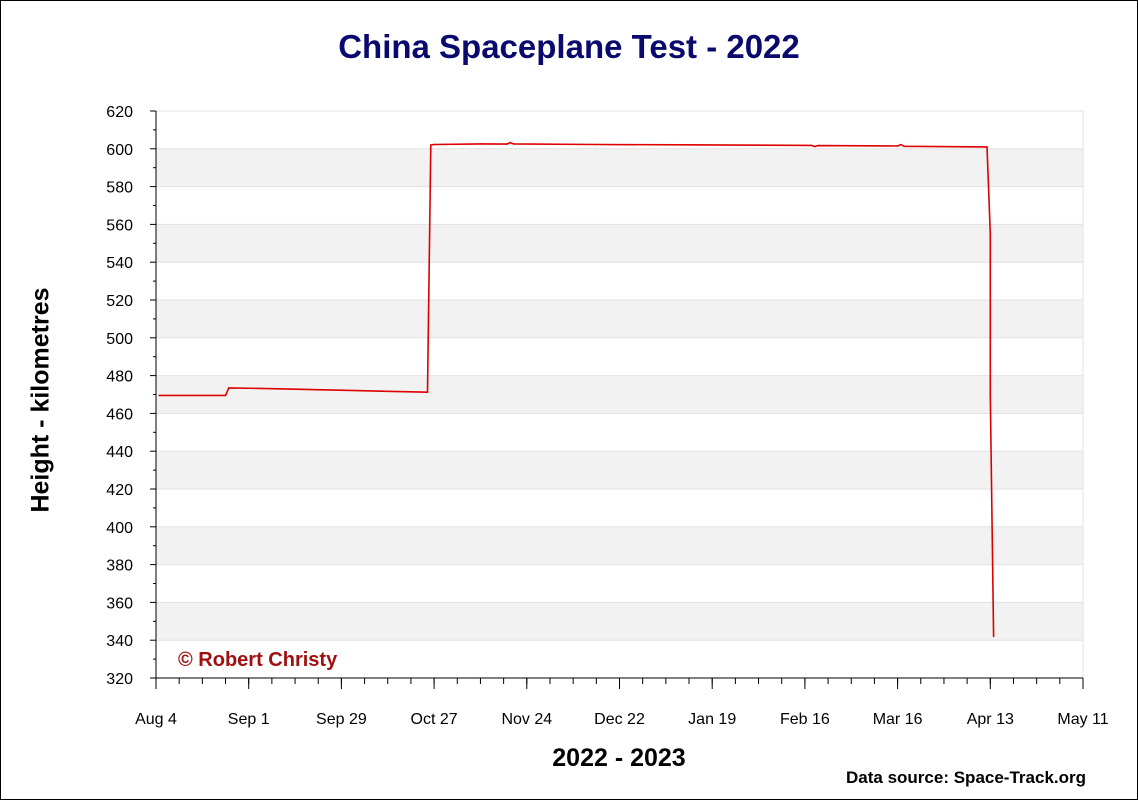 This screenshot has height=800, width=1138. What do you see at coordinates (712, 719) in the screenshot?
I see `x-tick-label: Jan 19` at bounding box center [712, 719].